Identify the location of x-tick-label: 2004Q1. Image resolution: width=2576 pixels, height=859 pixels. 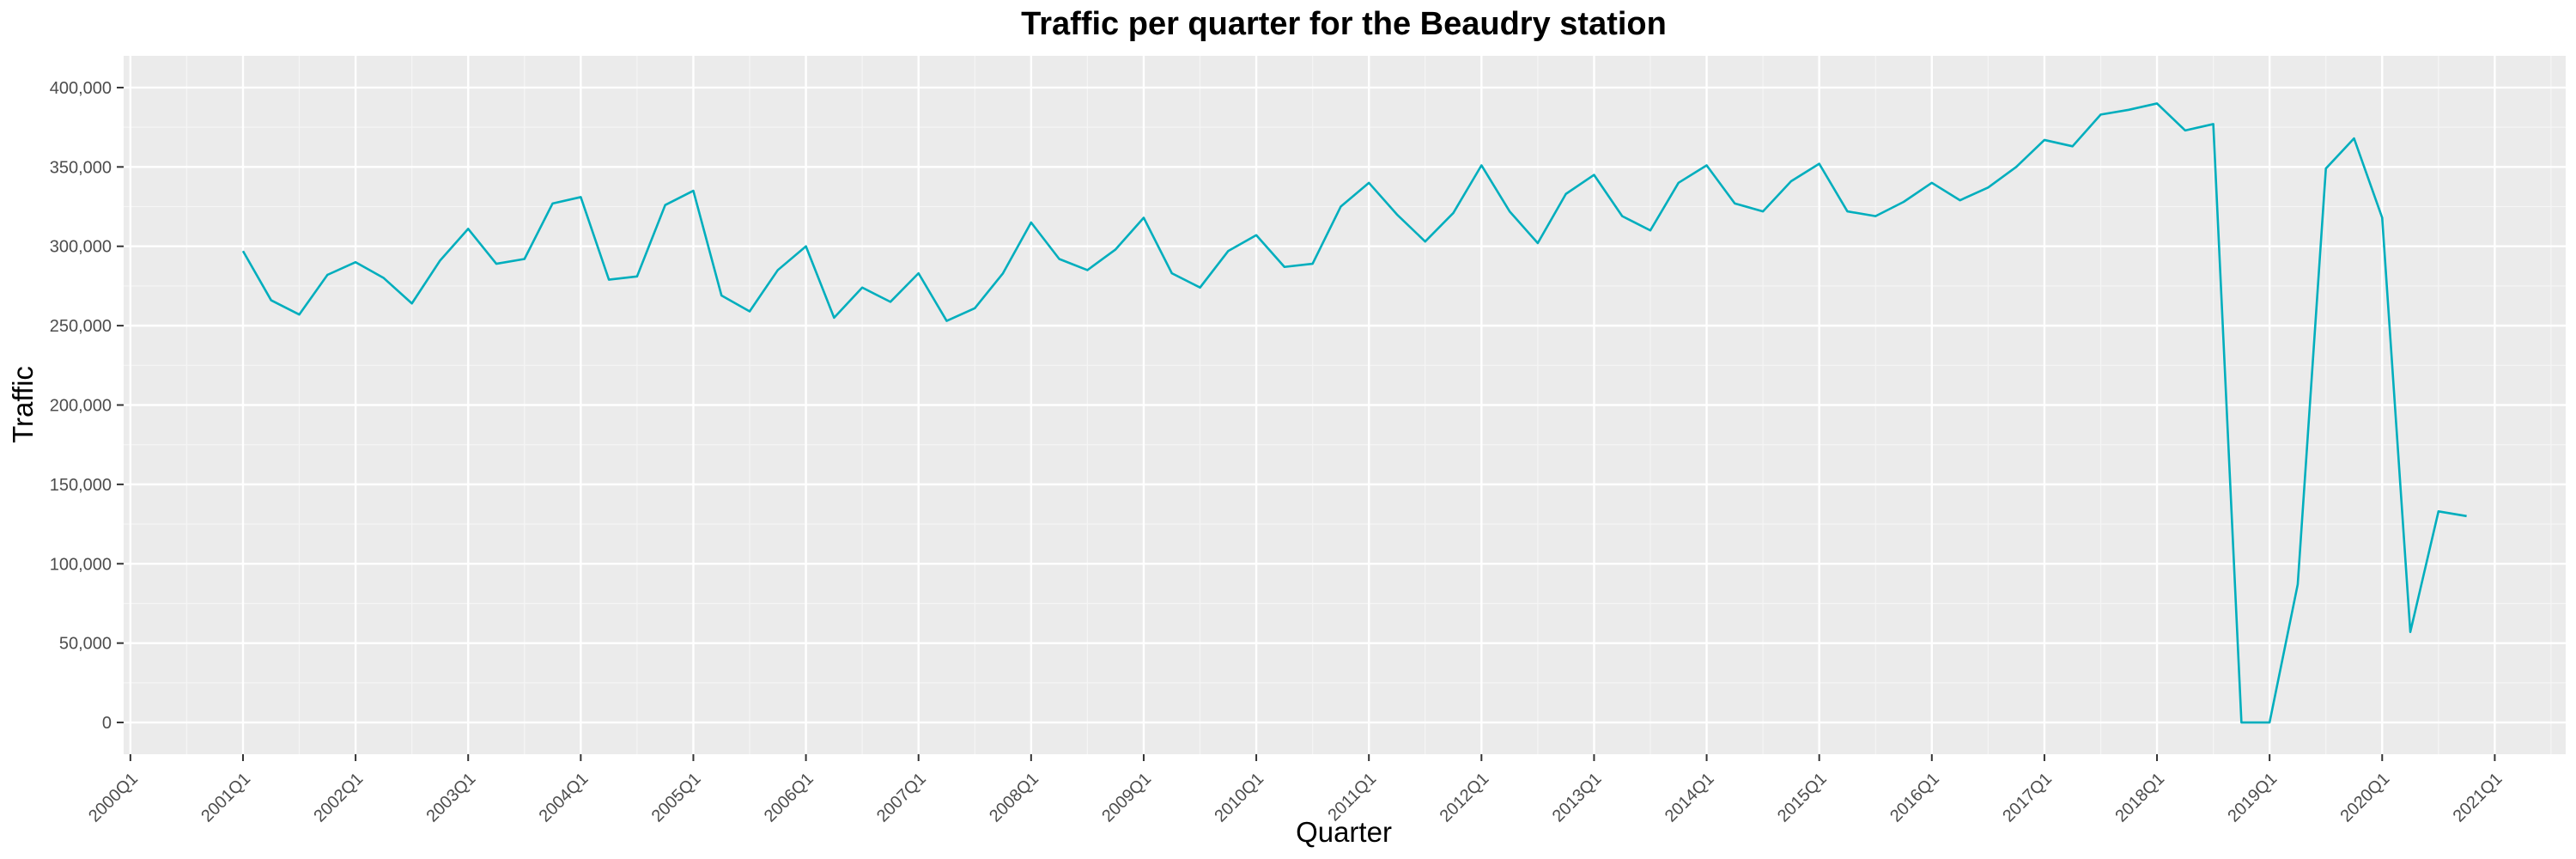
(564, 798).